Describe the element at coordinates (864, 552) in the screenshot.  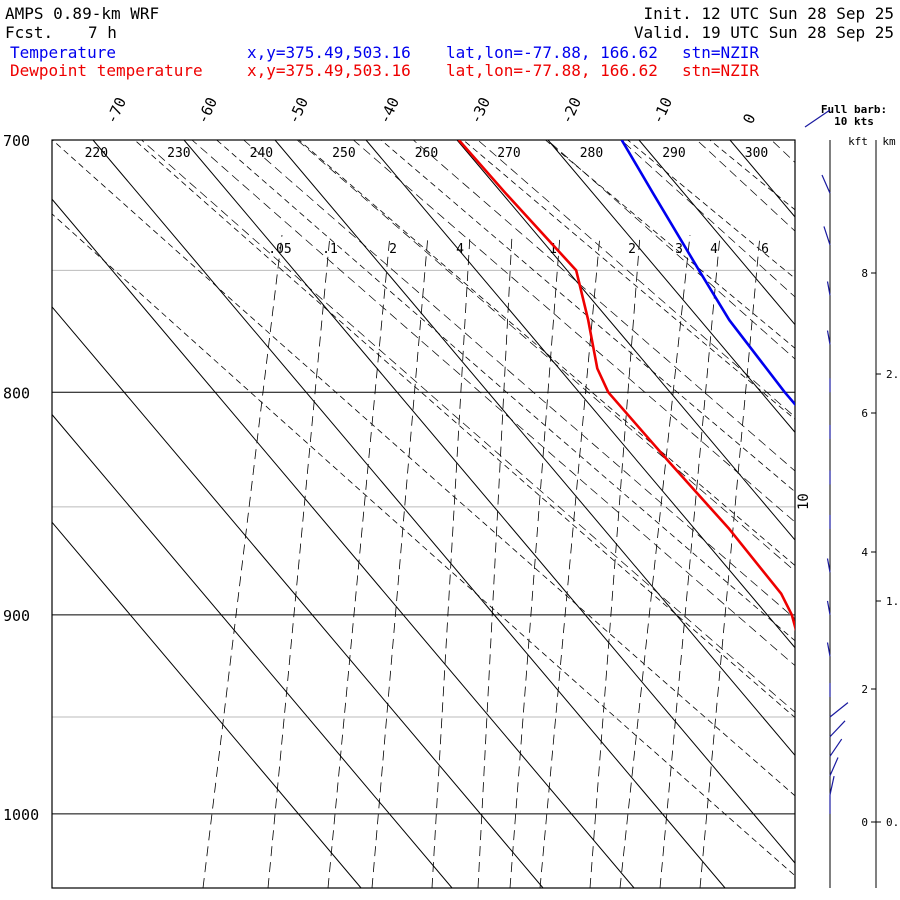
I see `kft-tick-label: 4` at that location.